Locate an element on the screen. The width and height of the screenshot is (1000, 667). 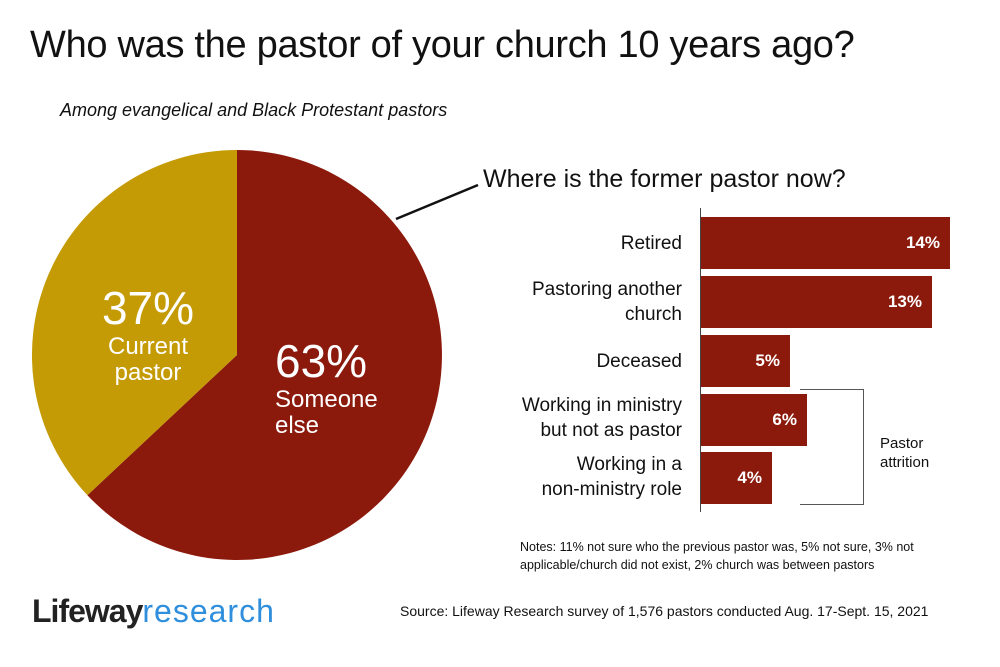
bar-category: Working in ministry but not as pastor is located at coordinates (602, 418).